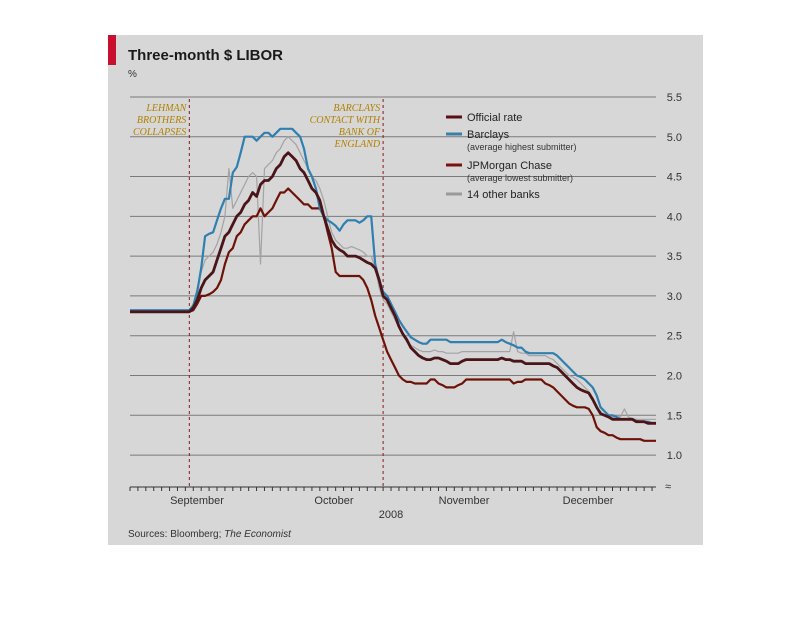  What do you see at coordinates (464, 501) in the screenshot?
I see `x-tick-label: November` at bounding box center [464, 501].